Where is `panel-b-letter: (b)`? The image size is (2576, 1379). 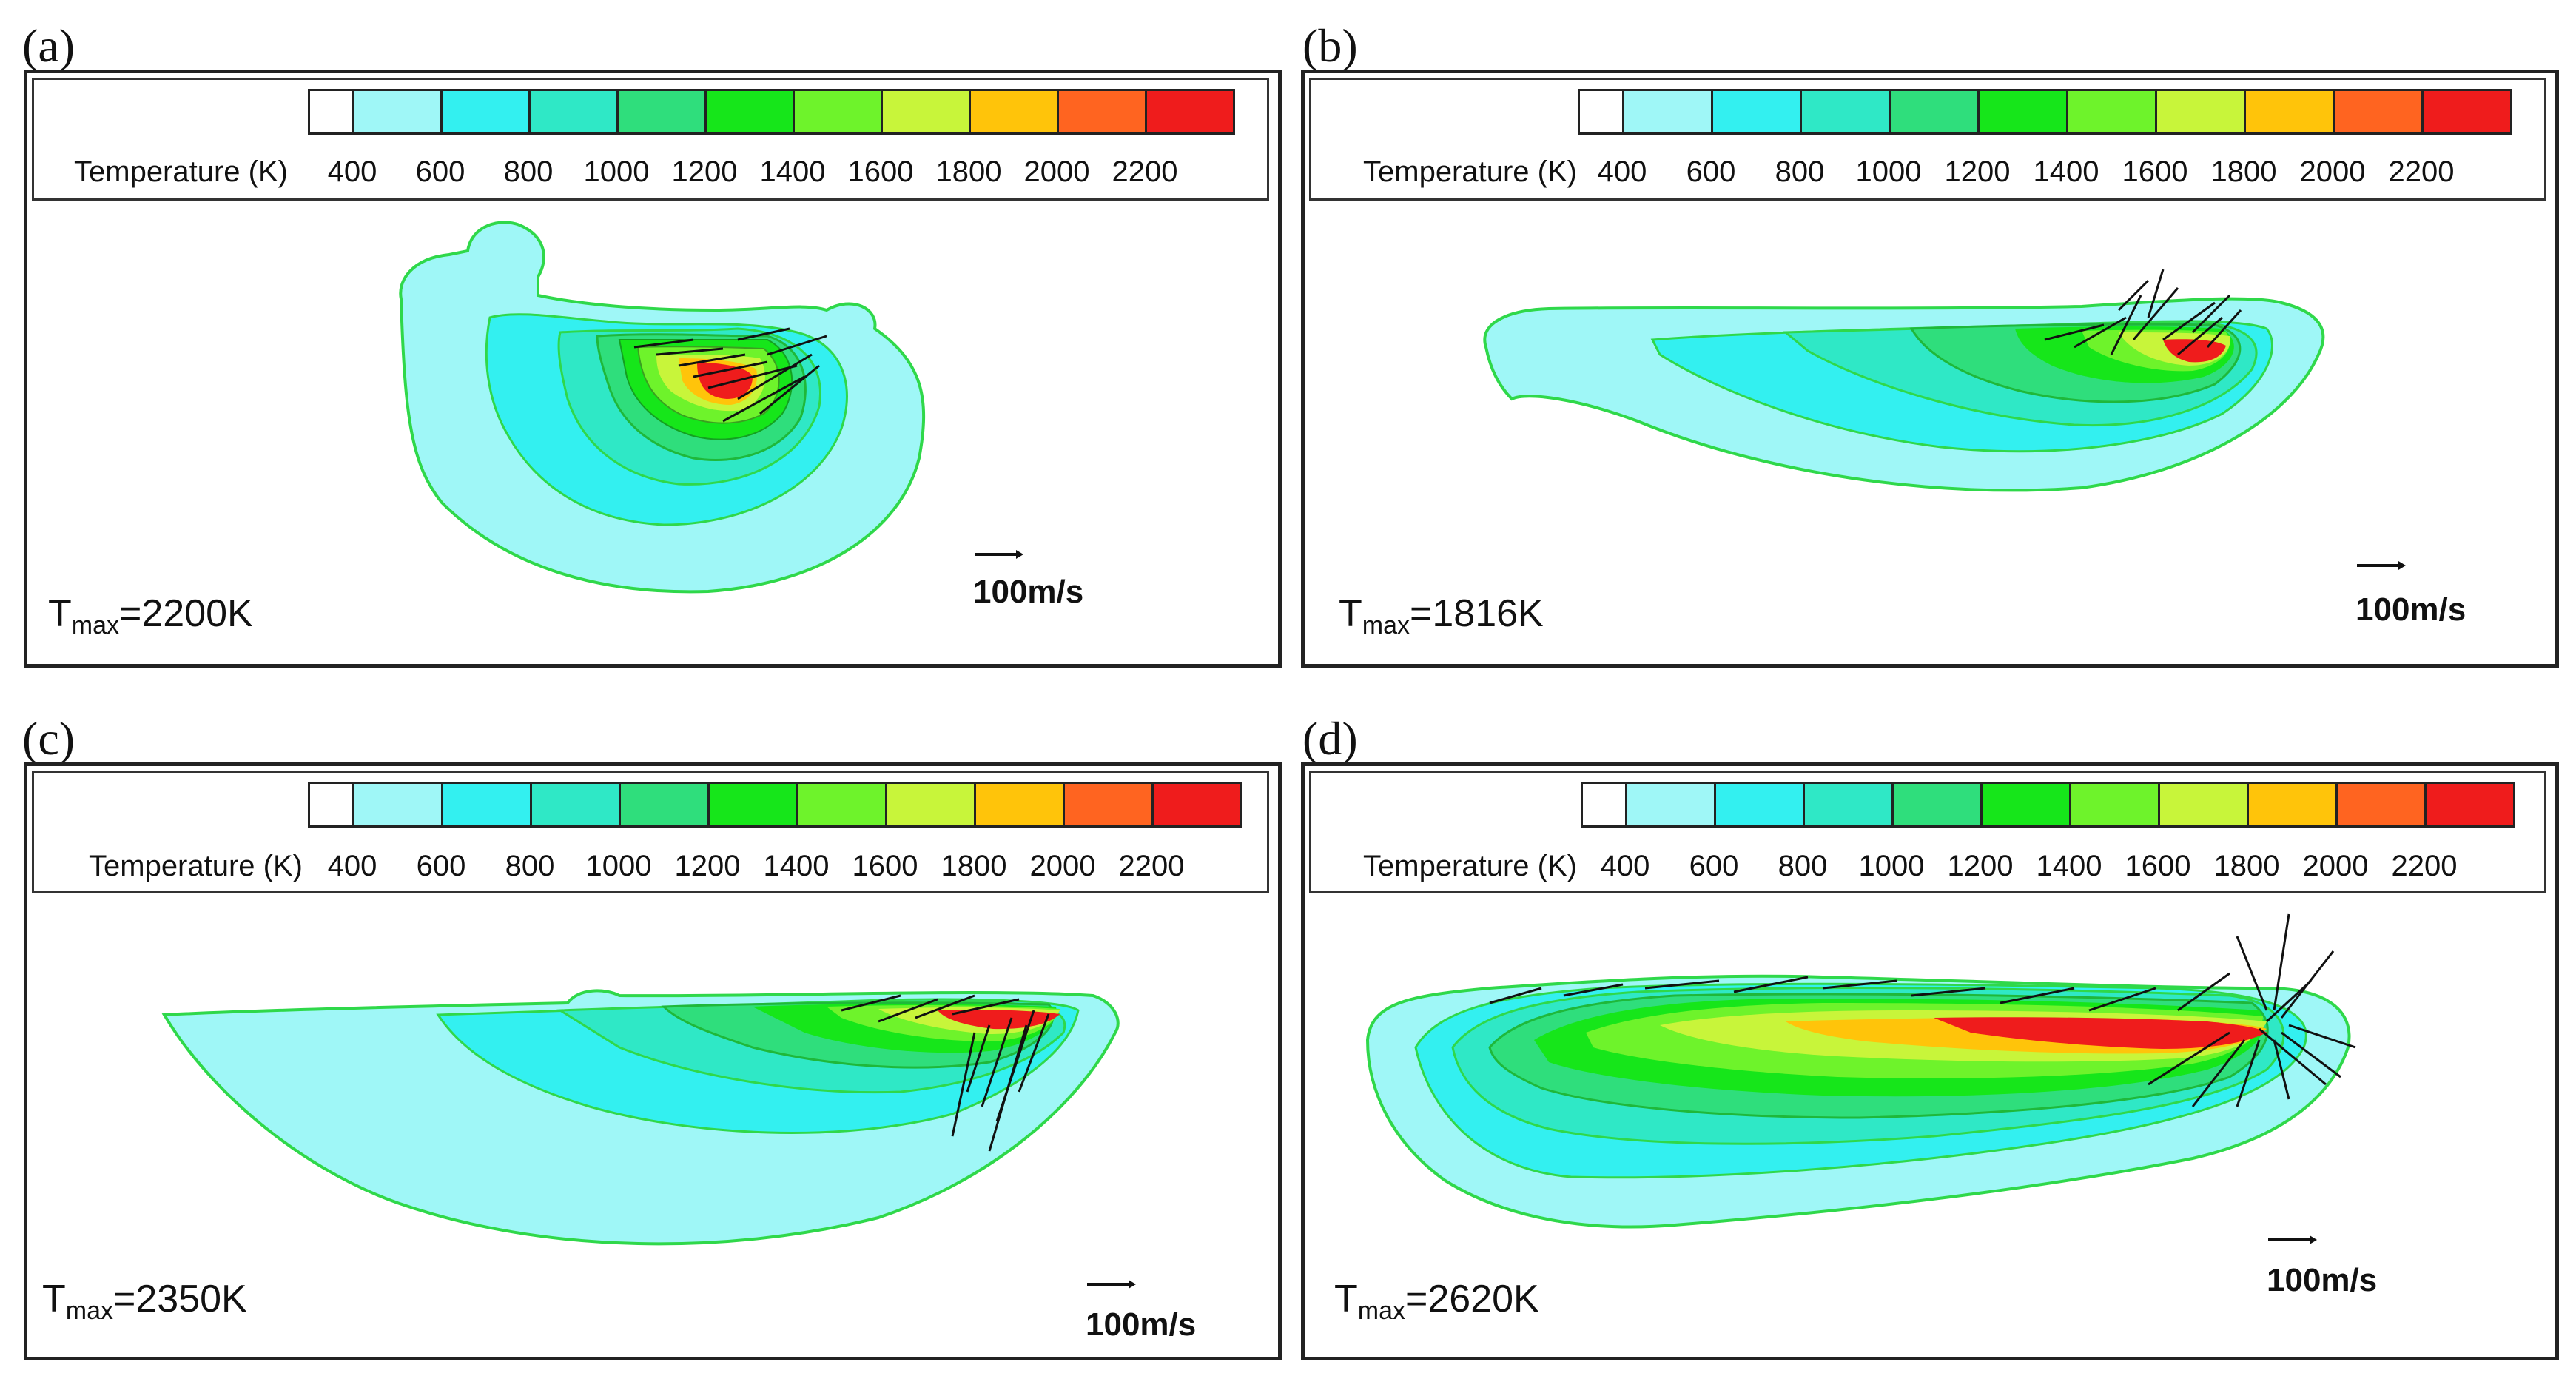 panel-b-letter: (b) is located at coordinates (1330, 45).